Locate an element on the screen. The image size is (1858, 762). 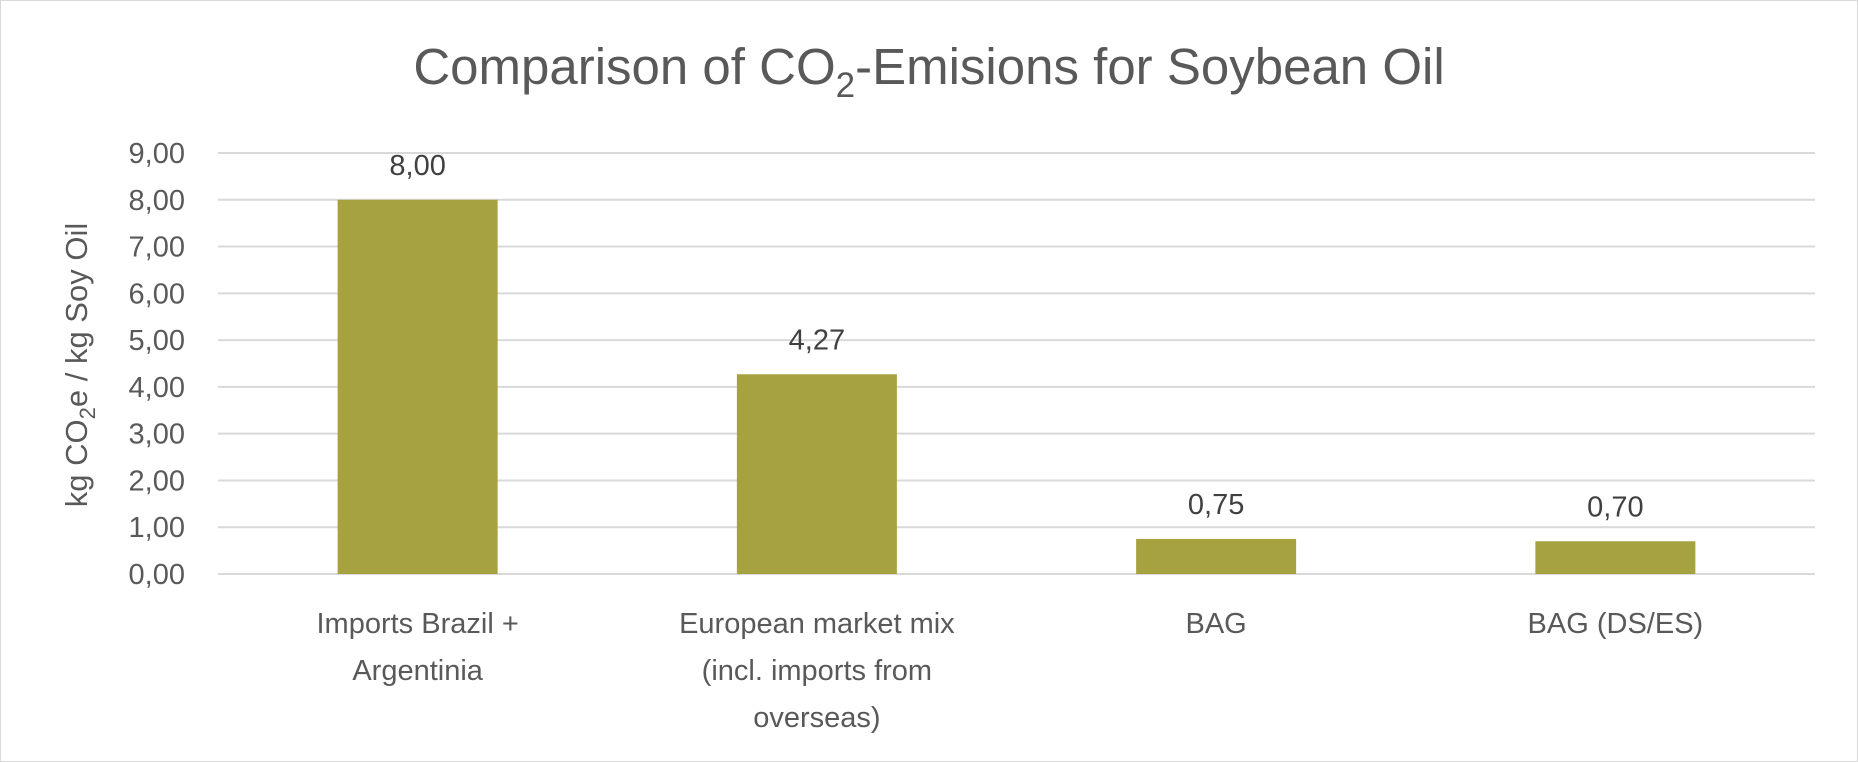
data-label: 8,00 is located at coordinates (417, 166).